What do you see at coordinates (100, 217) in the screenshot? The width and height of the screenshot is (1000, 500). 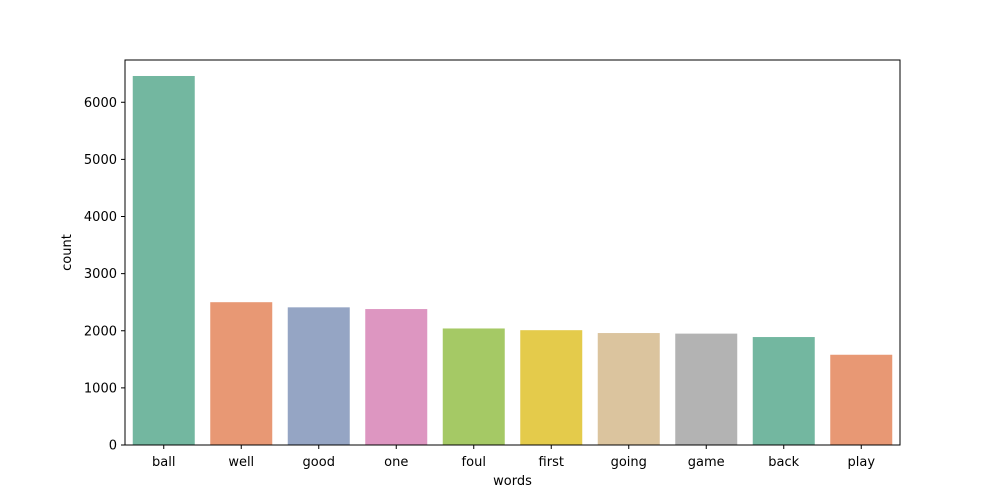 I see `y-tick-label: 4000` at bounding box center [100, 217].